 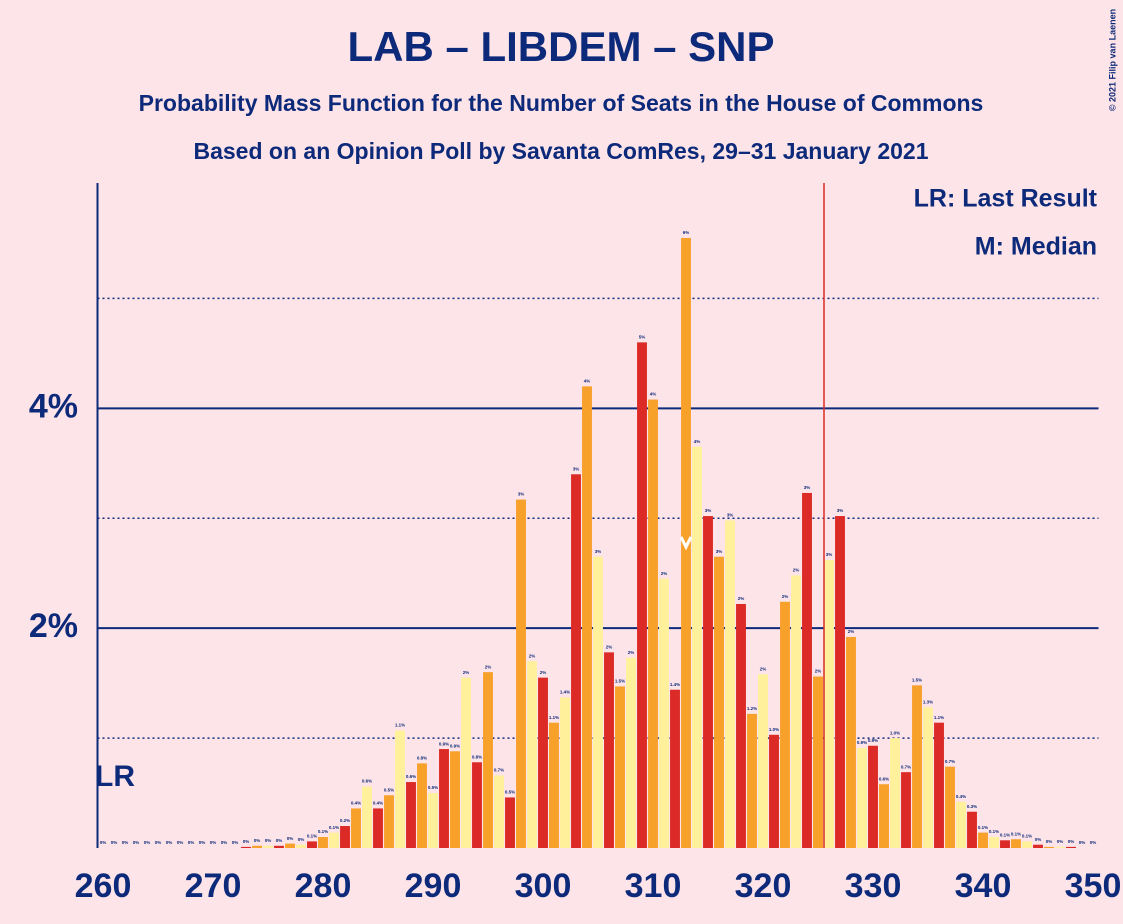 What do you see at coordinates (565, 692) in the screenshot?
I see `value-label: 1.4%` at bounding box center [565, 692].